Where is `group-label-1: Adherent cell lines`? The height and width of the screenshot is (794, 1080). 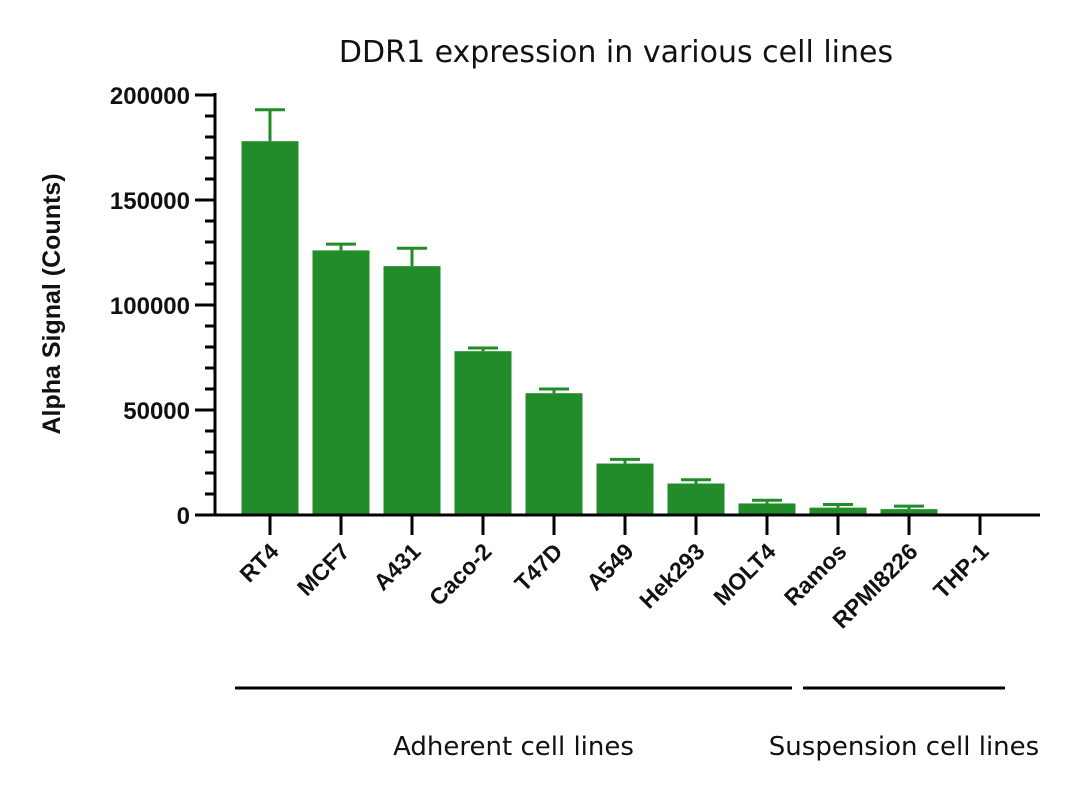
group-label-1: Adherent cell lines is located at coordinates (513, 747).